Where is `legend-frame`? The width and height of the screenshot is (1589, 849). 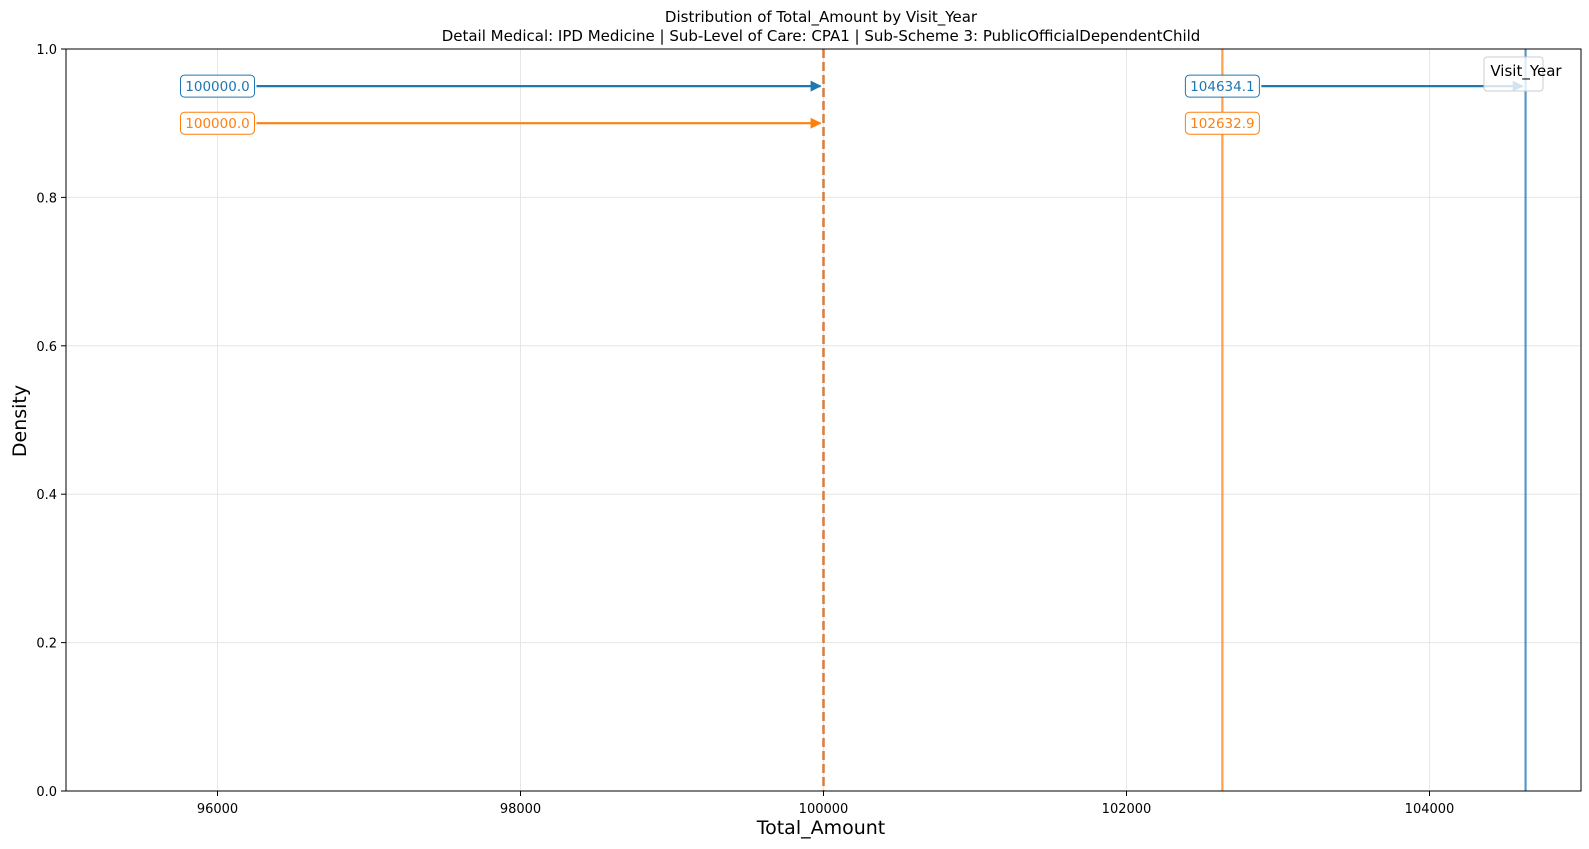
legend-frame is located at coordinates (1513, 74).